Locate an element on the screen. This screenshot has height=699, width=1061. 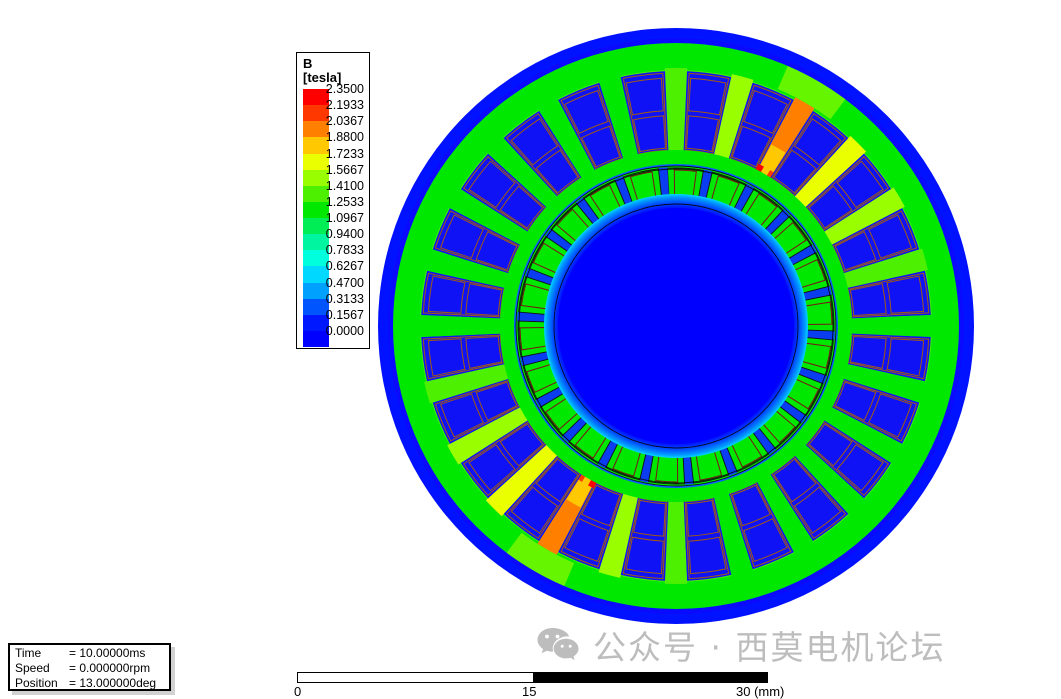
status-label-position: Position is located at coordinates (36, 683).